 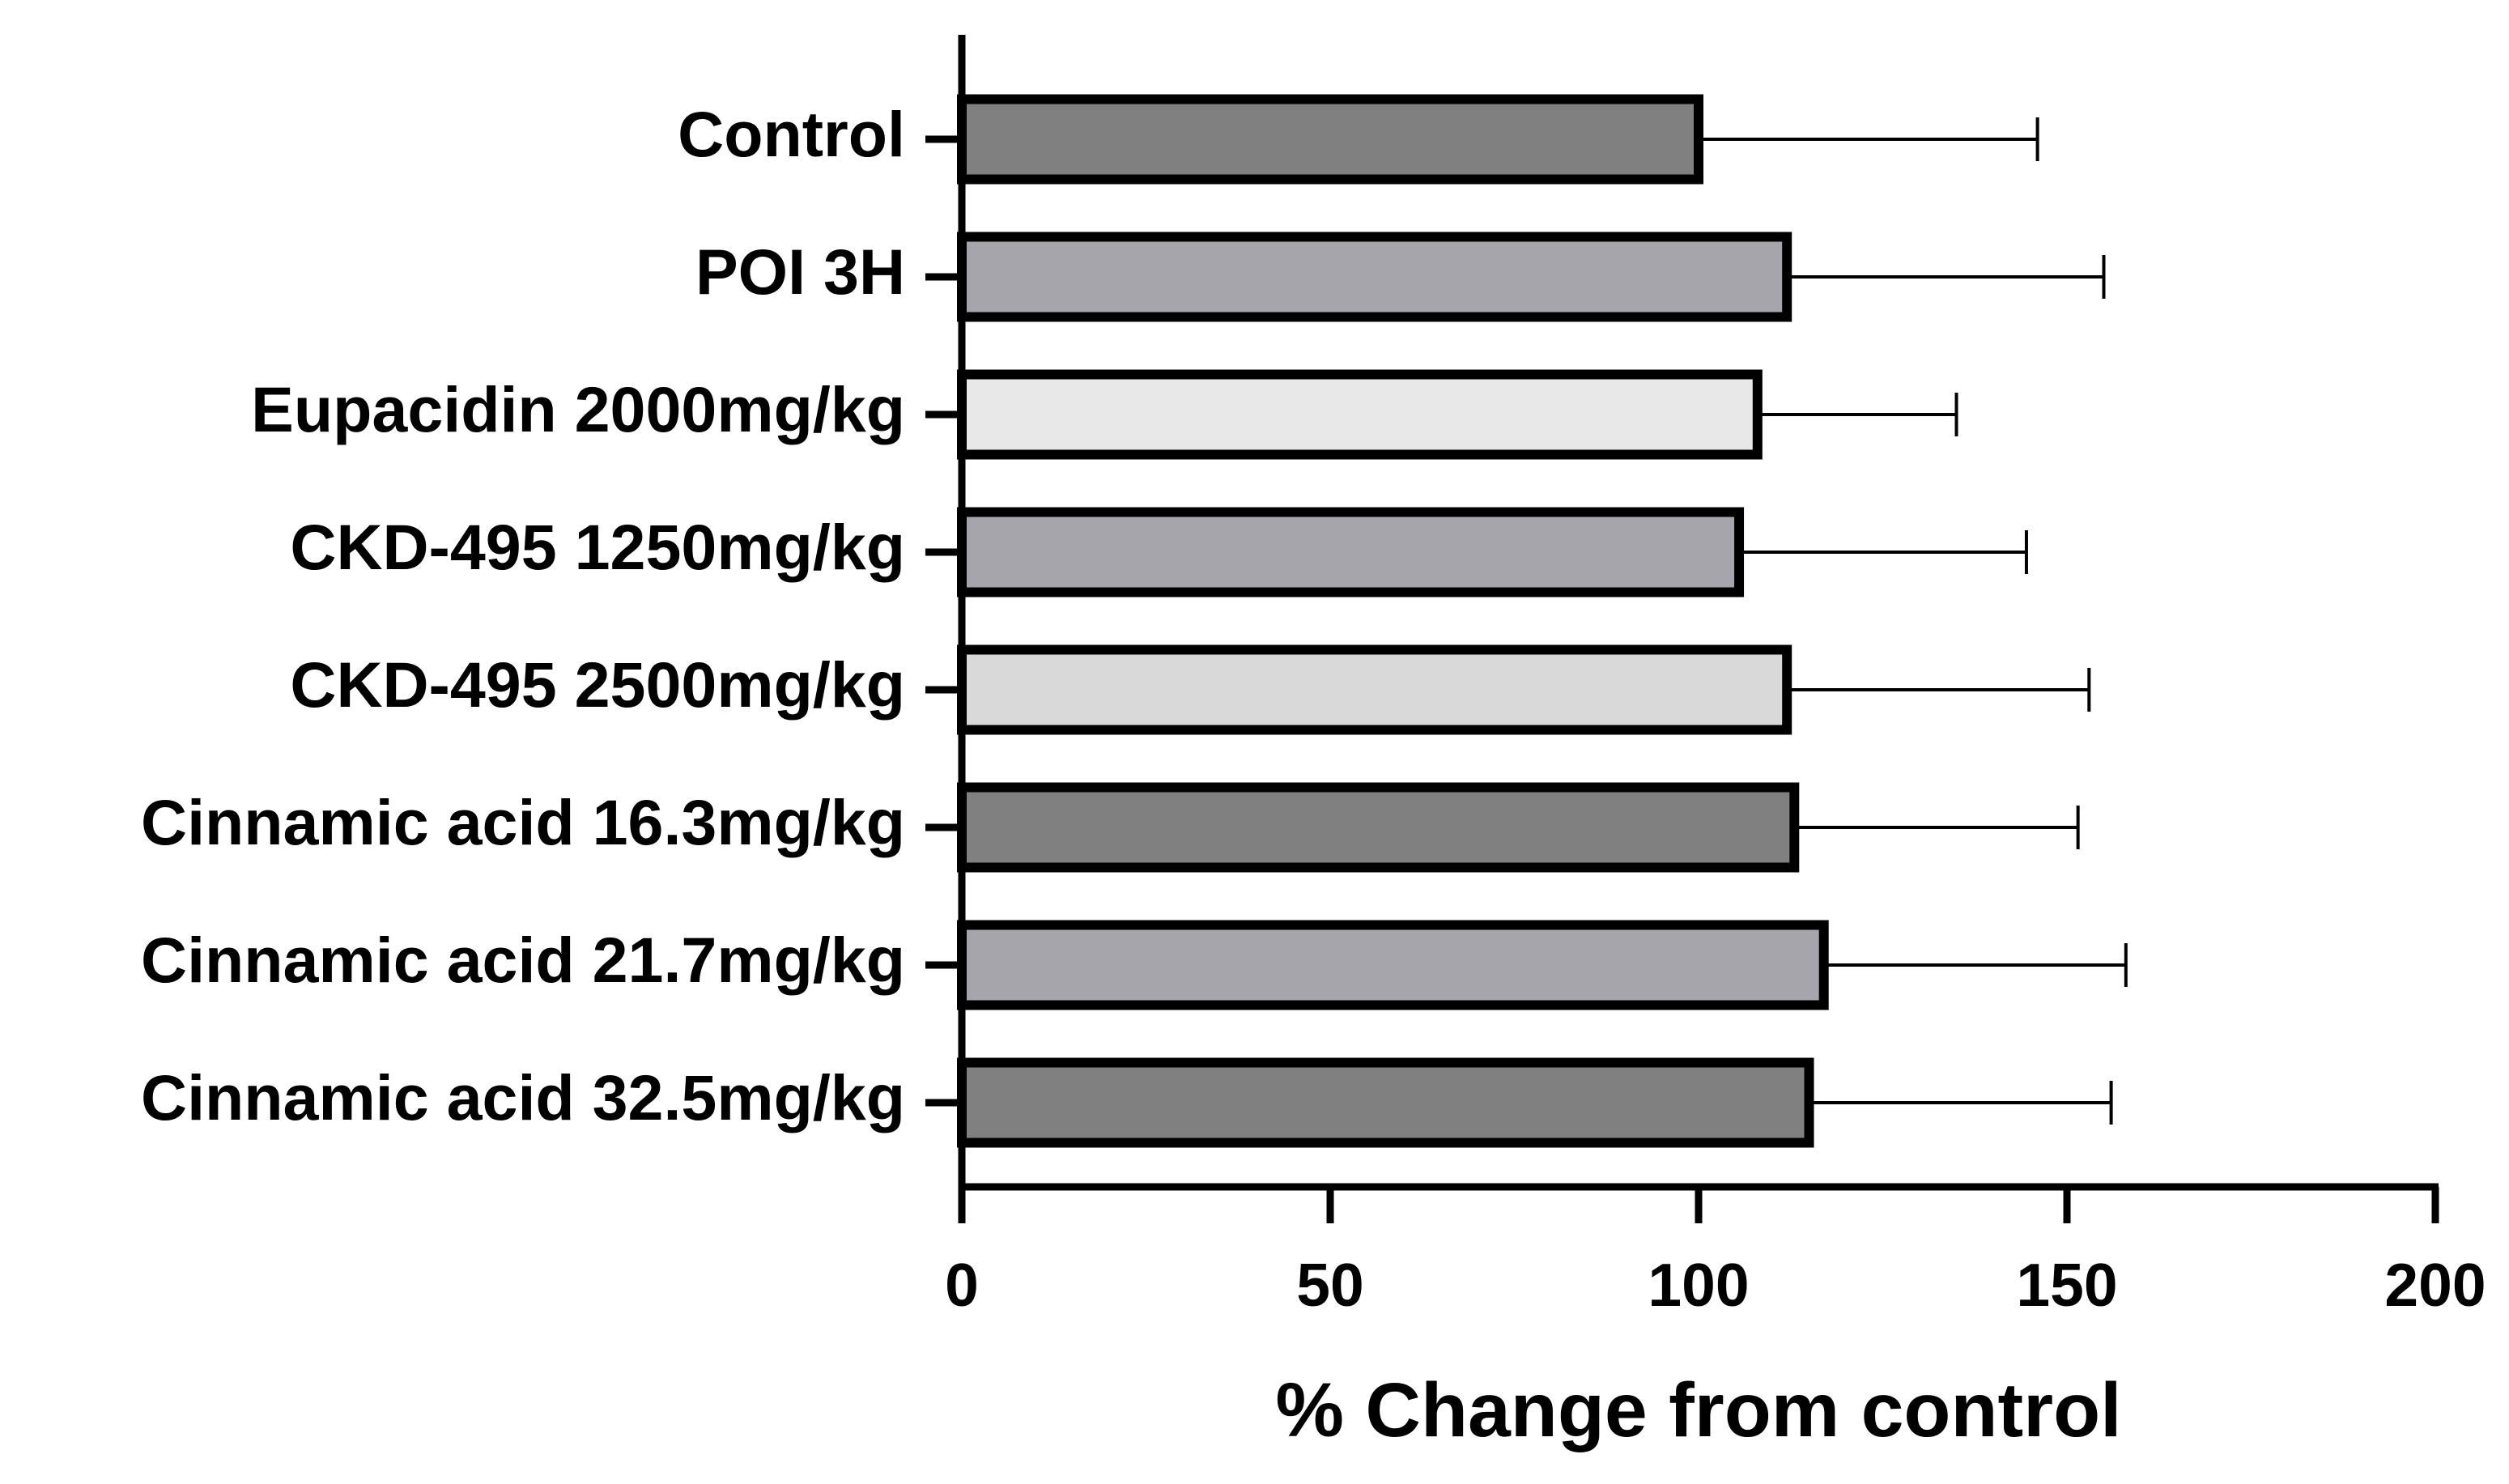 What do you see at coordinates (1698, 1285) in the screenshot?
I see `x-tick-label: 100` at bounding box center [1698, 1285].